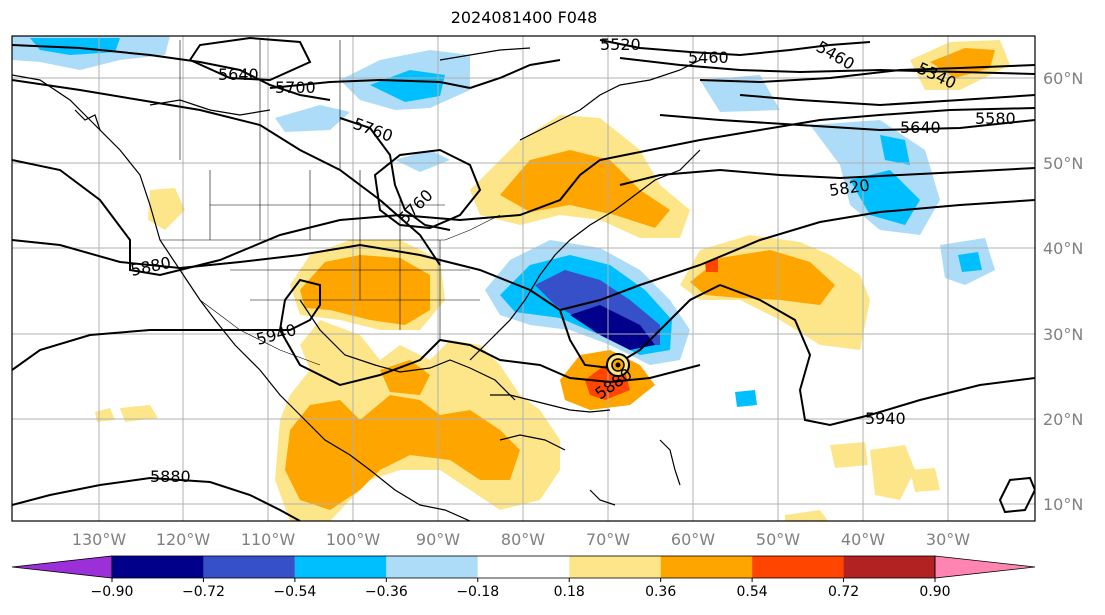 This screenshot has height=615, width=1105. What do you see at coordinates (62, 567) in the screenshot?
I see `colorbar-extend-low` at bounding box center [62, 567].